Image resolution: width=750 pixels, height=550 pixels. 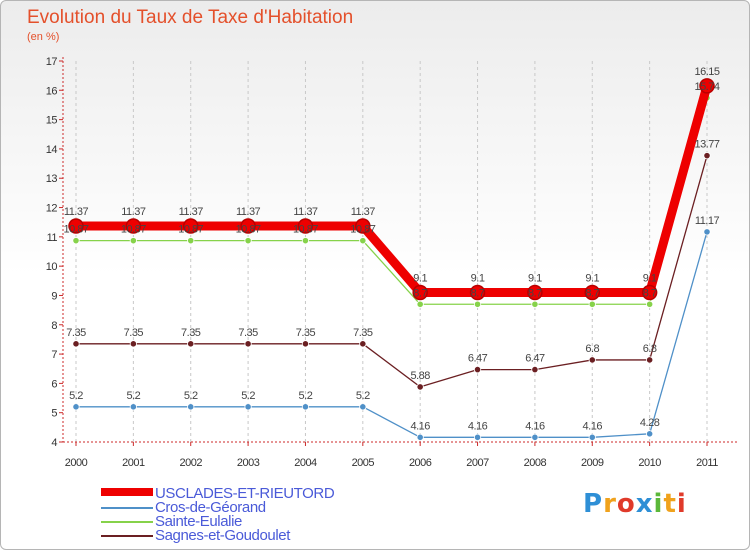 I want to click on data-label-sainte-eulalie-2002: 10.87, so click(x=190, y=230).